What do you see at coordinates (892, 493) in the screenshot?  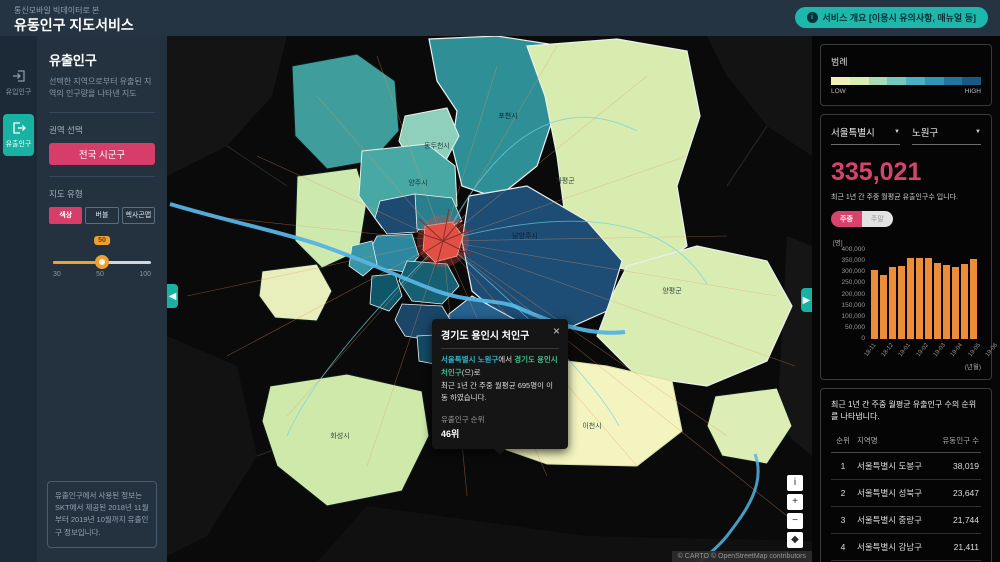 I see `region-cell: 서울특별시 성북구` at bounding box center [892, 493].